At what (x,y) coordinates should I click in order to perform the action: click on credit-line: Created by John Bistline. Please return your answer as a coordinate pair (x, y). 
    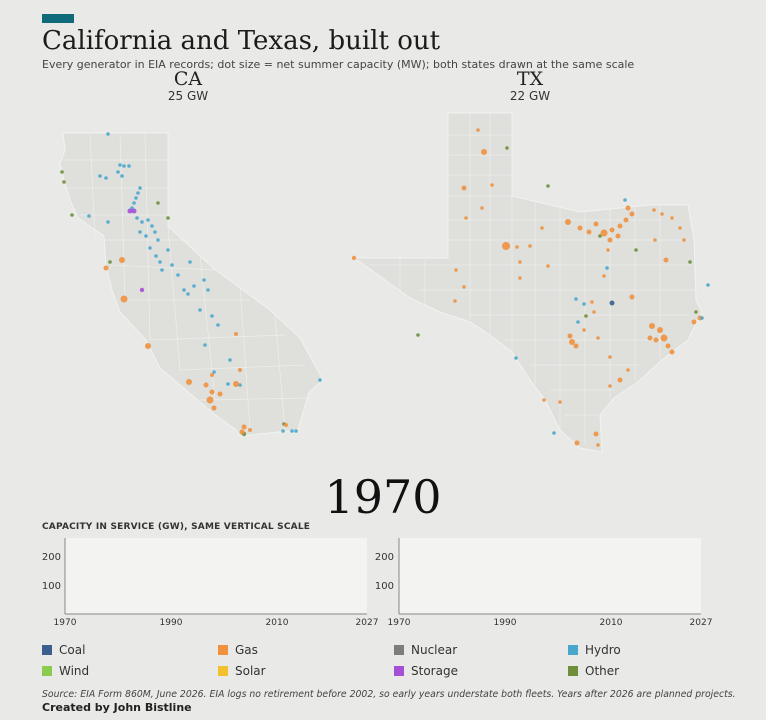
    Looking at the image, I should click on (117, 707).